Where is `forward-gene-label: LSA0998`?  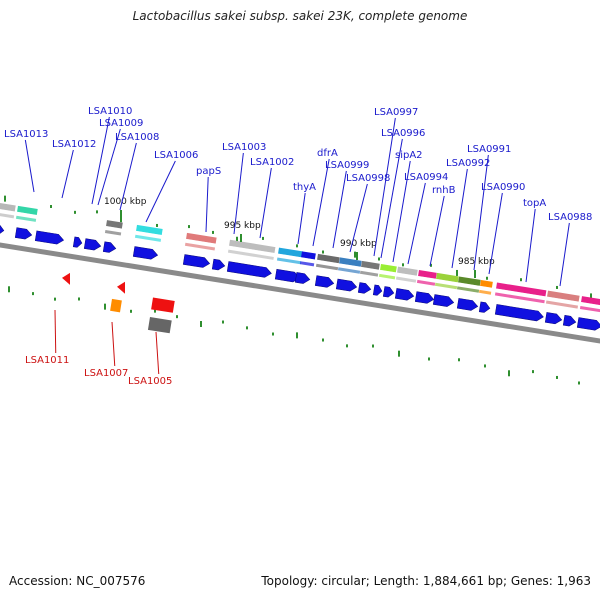
forward-gene-label: LSA0998 is located at coordinates (368, 178).